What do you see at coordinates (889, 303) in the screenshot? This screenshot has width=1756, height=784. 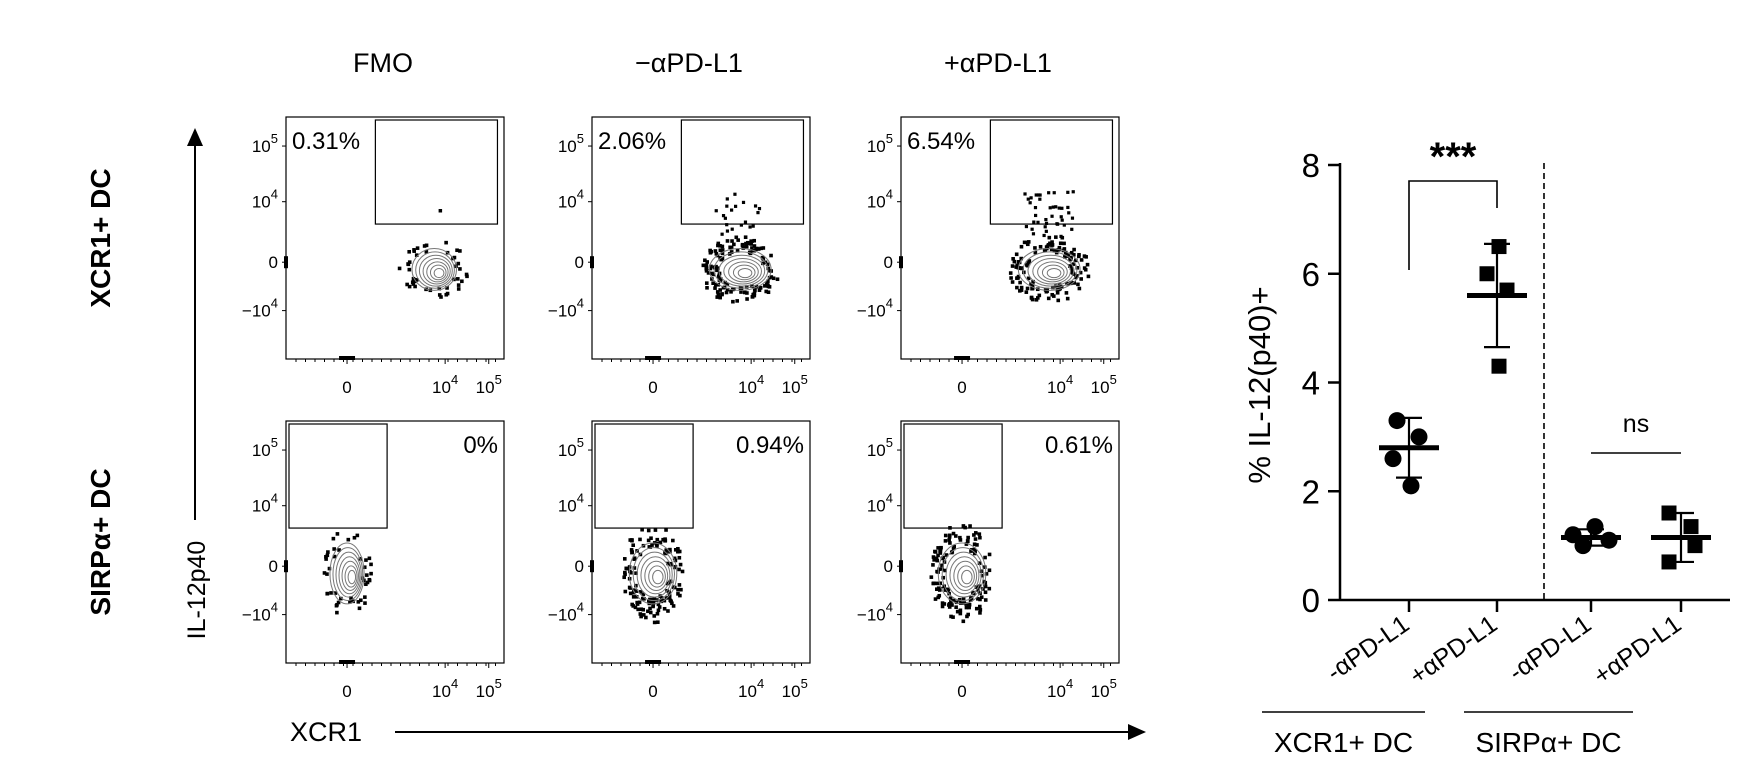 I see `y-tick-exp: 4` at bounding box center [889, 303].